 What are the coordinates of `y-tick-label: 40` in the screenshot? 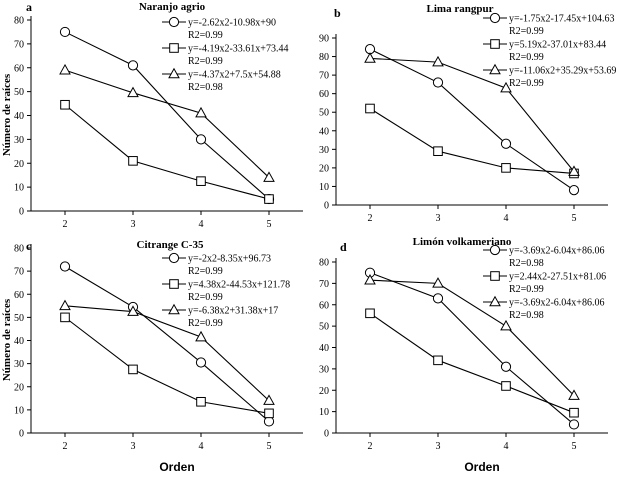 It's located at (324, 348).